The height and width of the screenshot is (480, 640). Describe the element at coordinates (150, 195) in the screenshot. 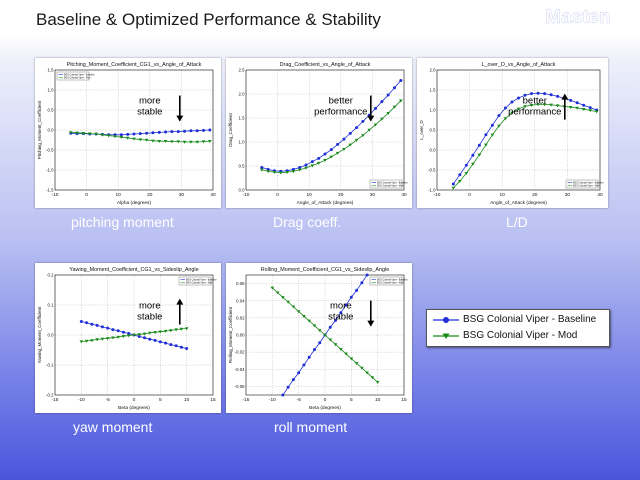

I see `x-tick-label: 20` at that location.